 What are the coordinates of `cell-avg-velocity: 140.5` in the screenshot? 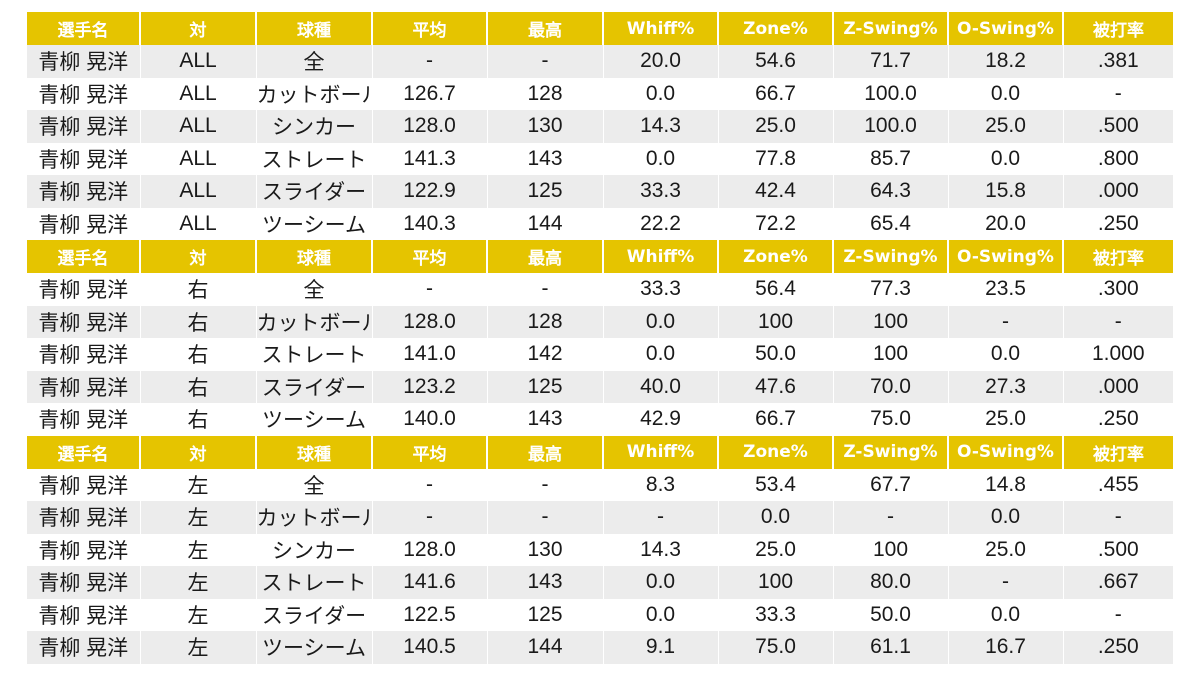 It's located at (430, 647).